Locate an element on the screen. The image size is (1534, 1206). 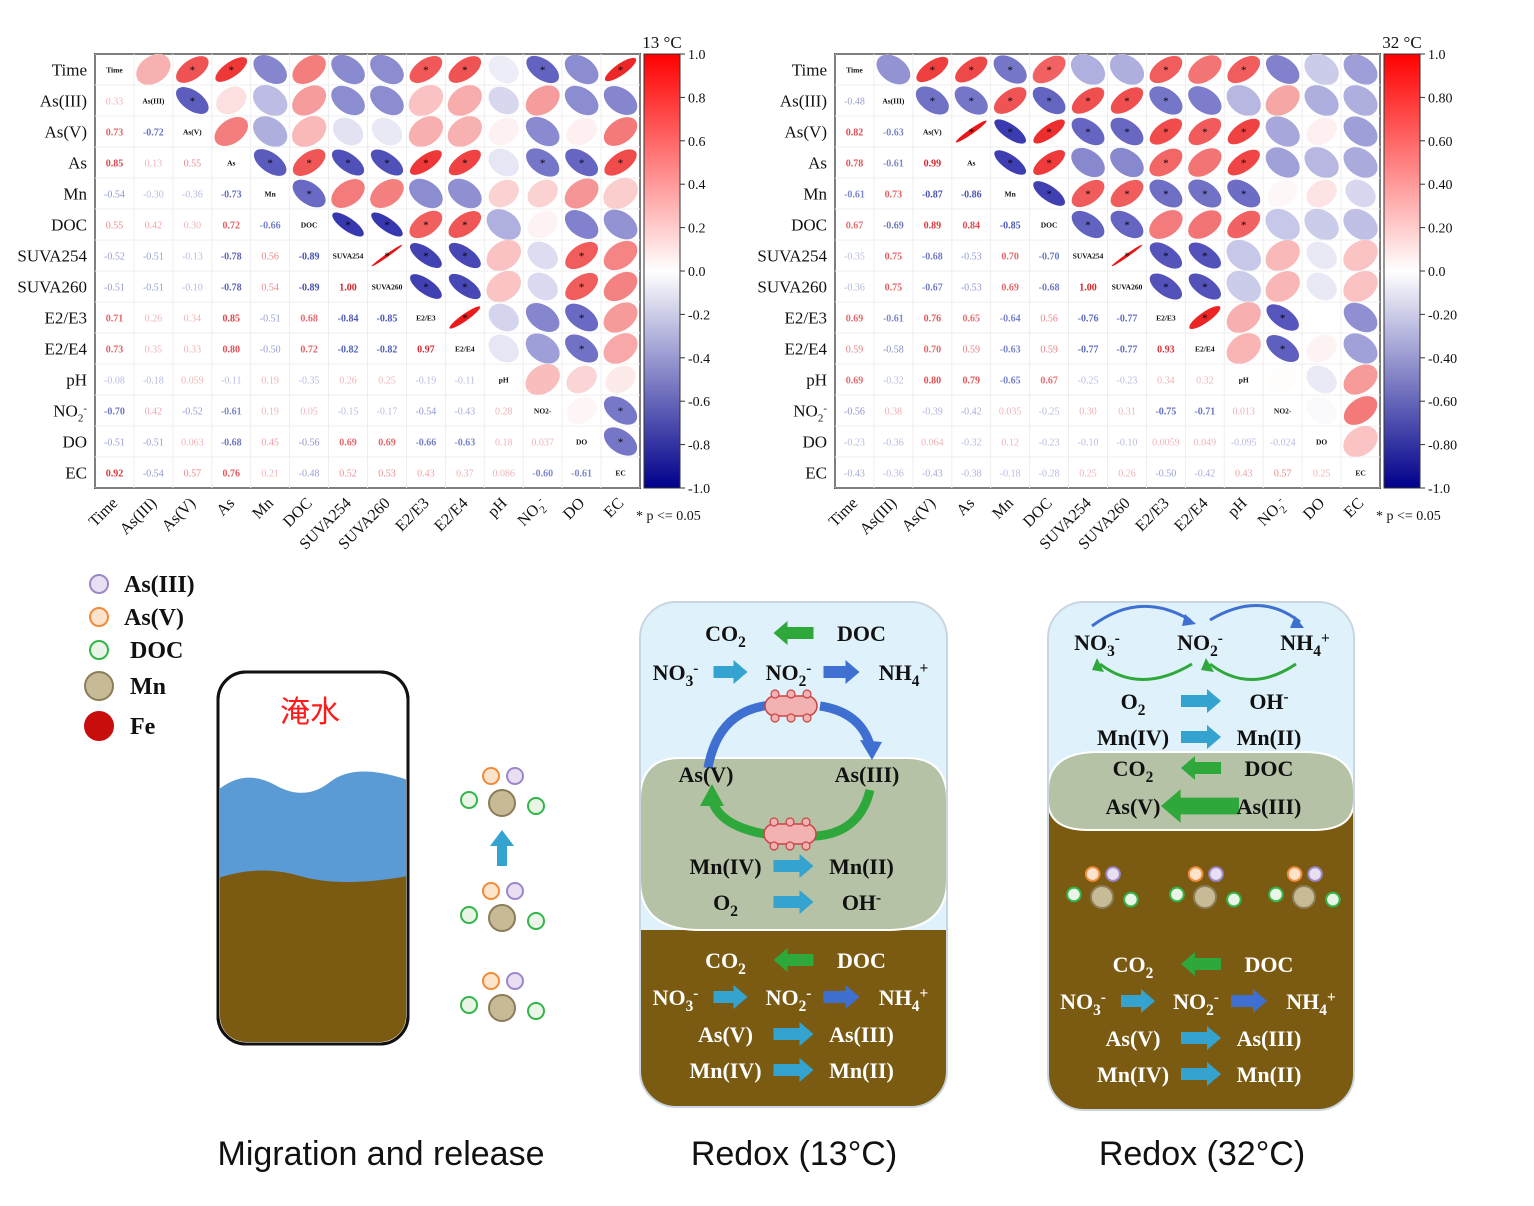
enzyme-icon is located at coordinates (791, 706).